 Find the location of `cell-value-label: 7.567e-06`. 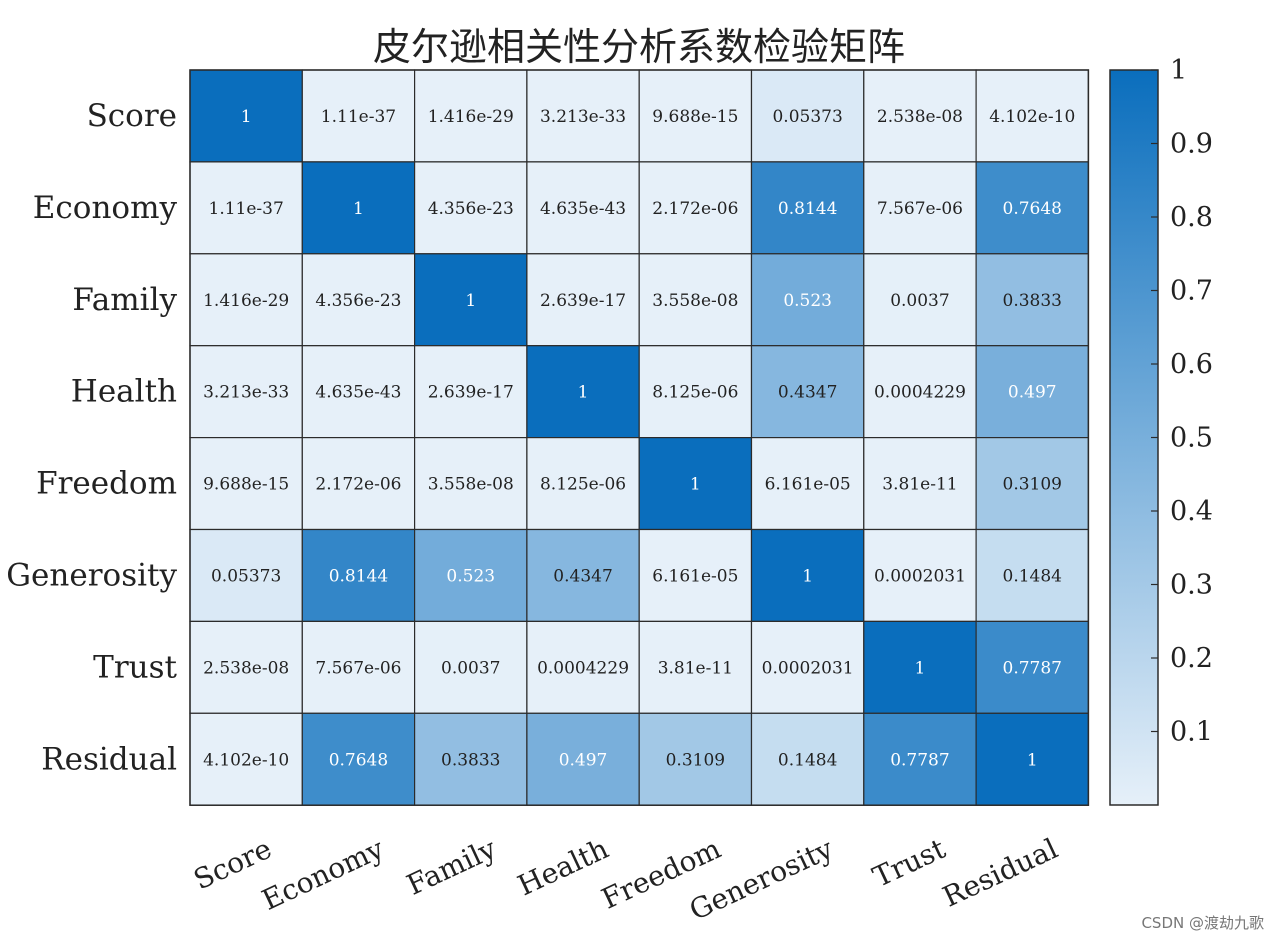

cell-value-label: 7.567e-06 is located at coordinates (920, 209).